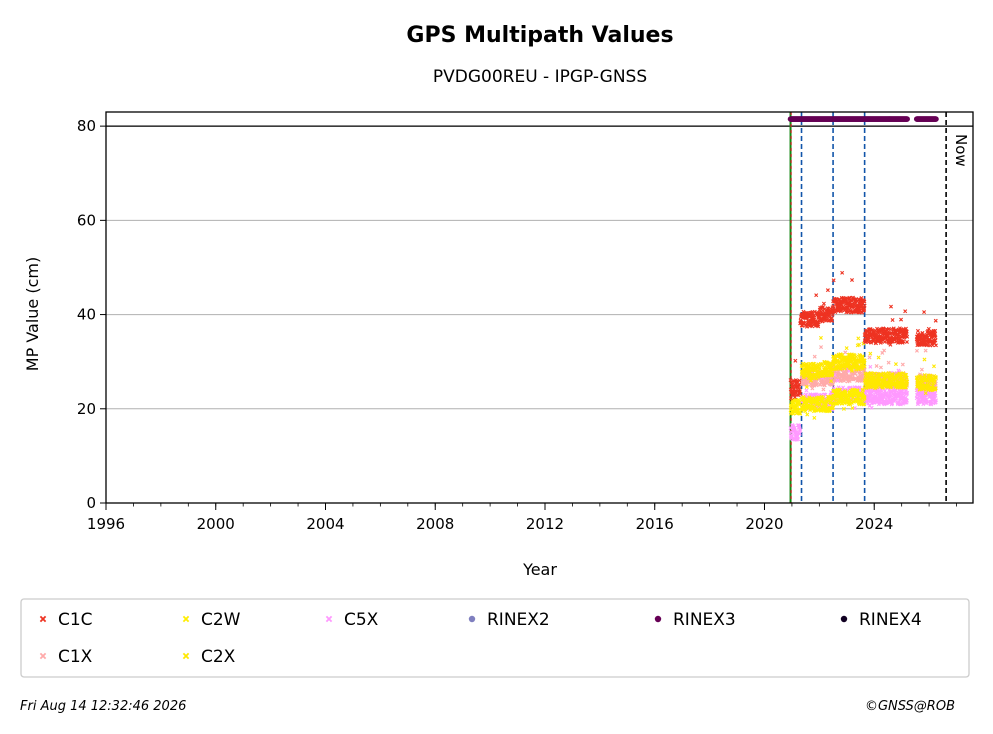 The height and width of the screenshot is (734, 993). What do you see at coordinates (890, 620) in the screenshot?
I see `legend-label-RINEX4: RINEX4` at bounding box center [890, 620].